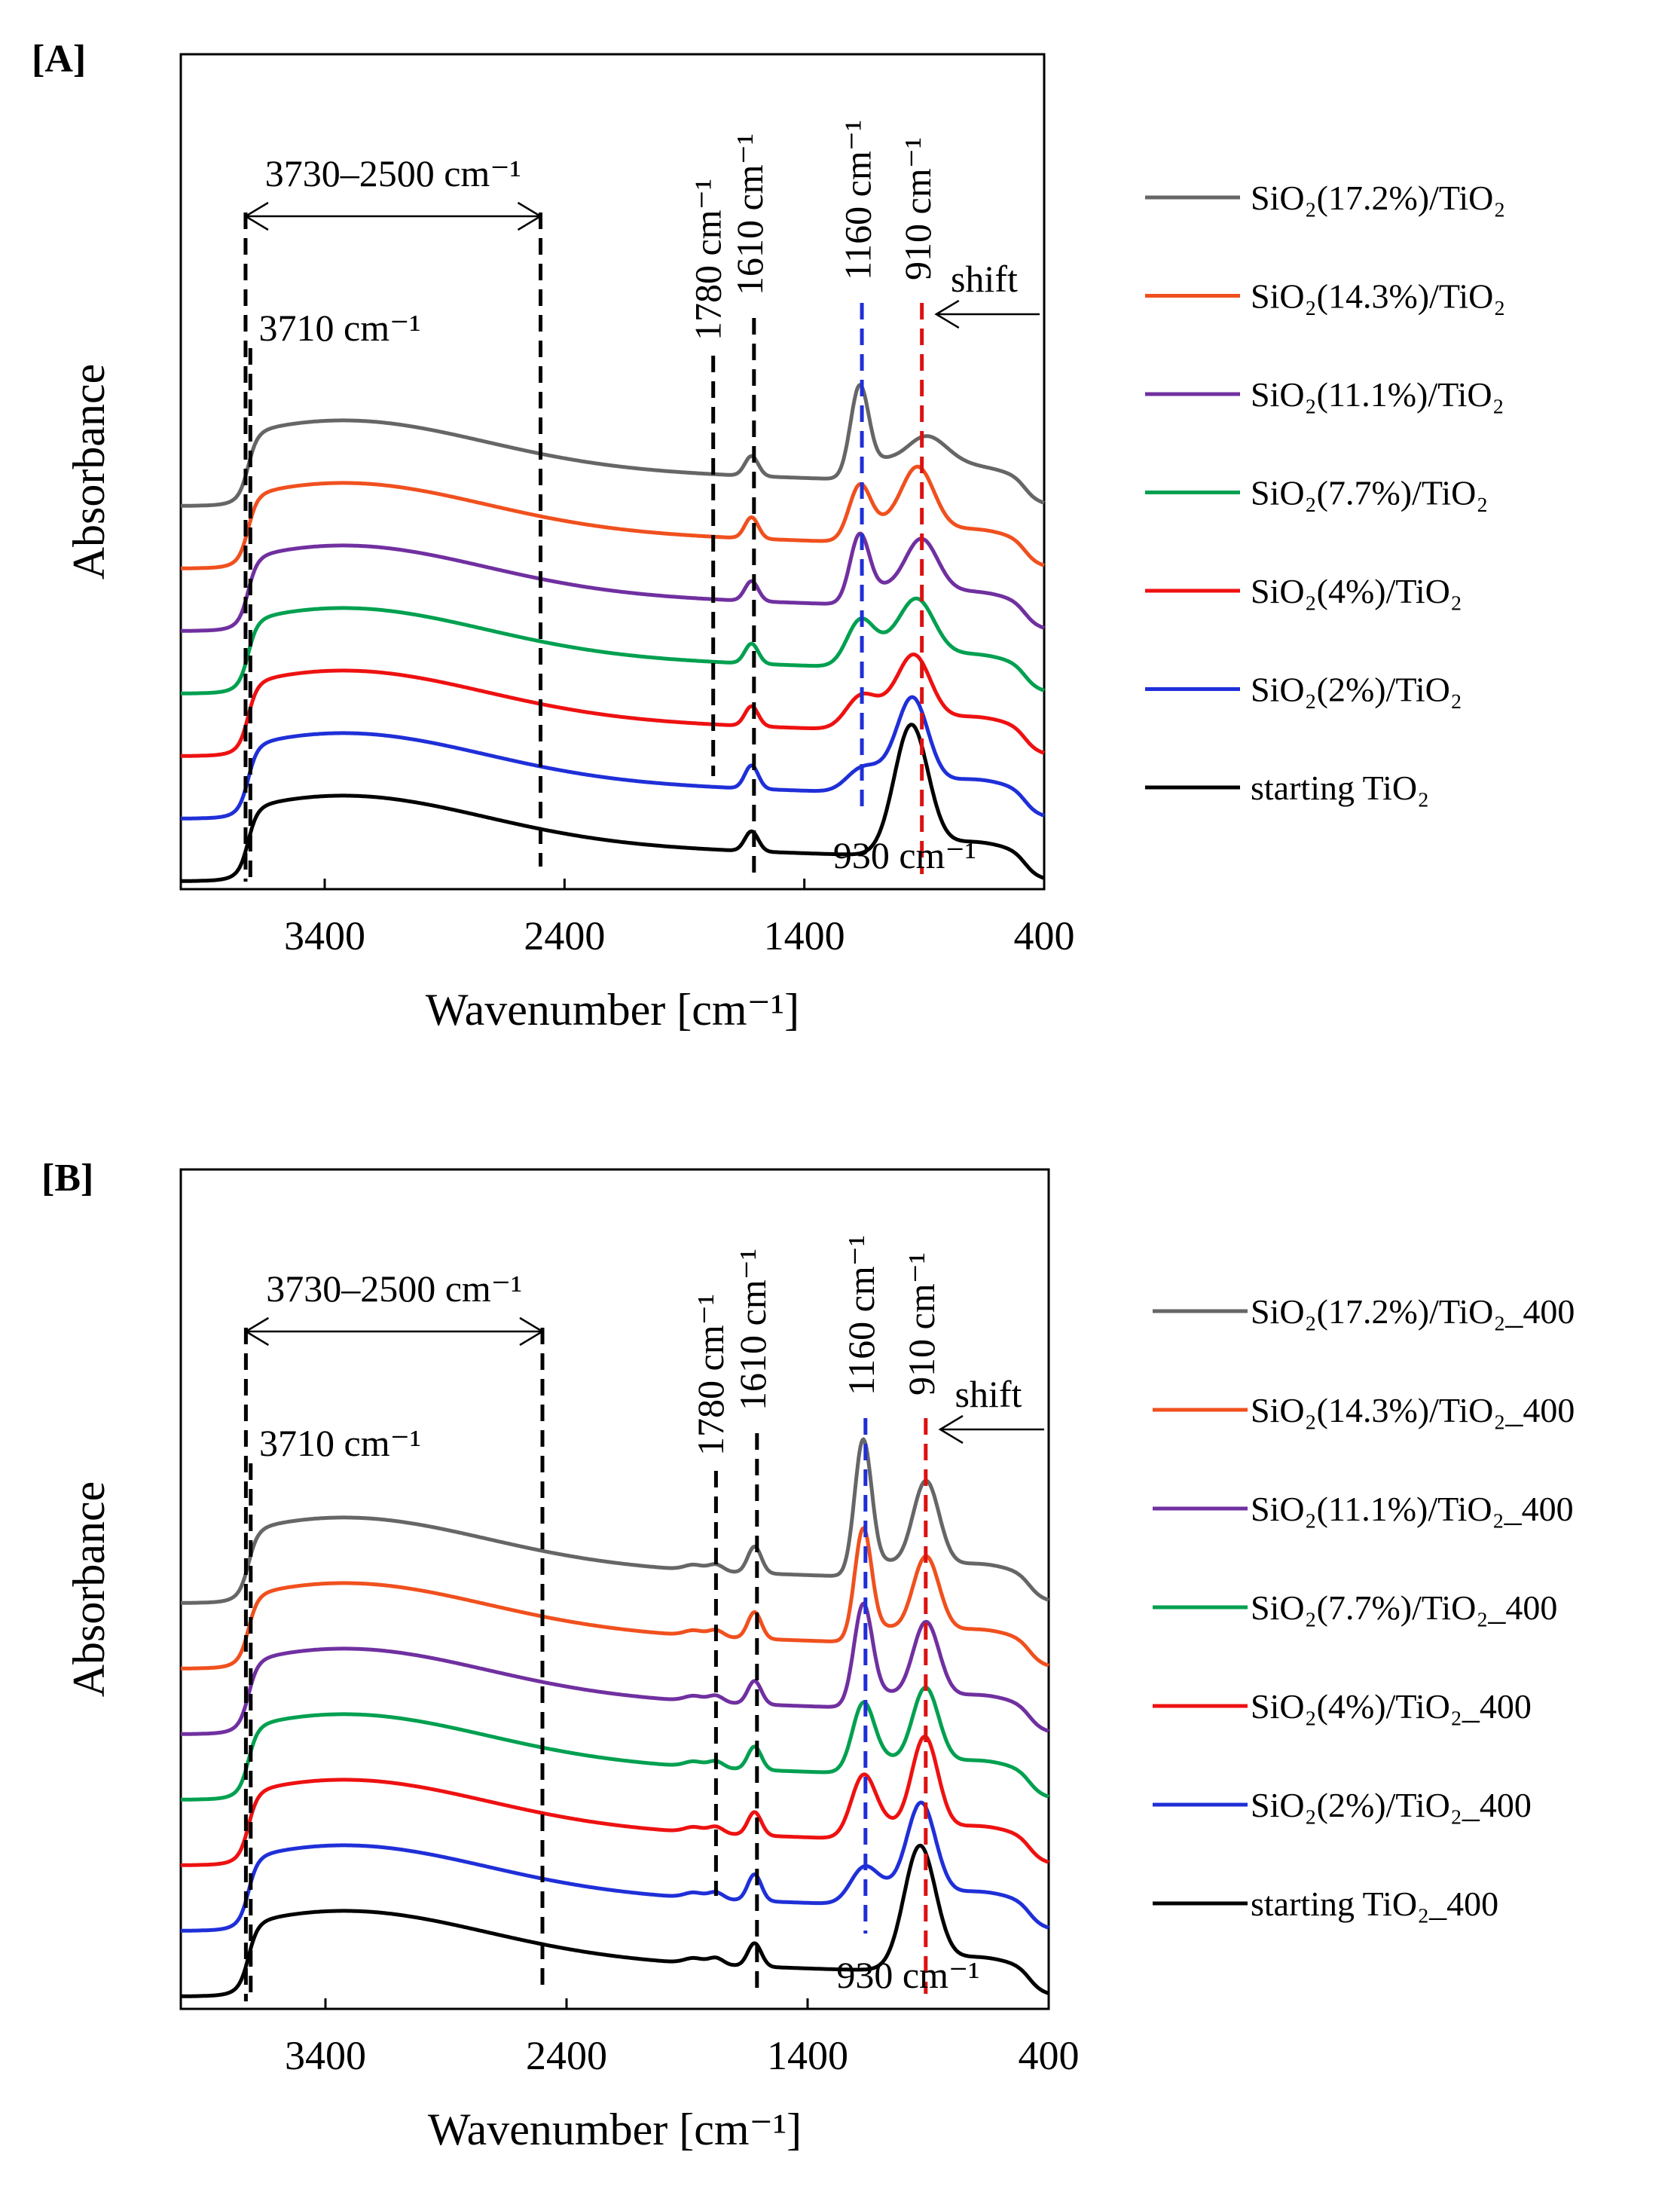  What do you see at coordinates (1413, 1410) in the screenshot?
I see `legend-entry: SiO₂(14.3%)/TiO₂_400` at bounding box center [1413, 1410].